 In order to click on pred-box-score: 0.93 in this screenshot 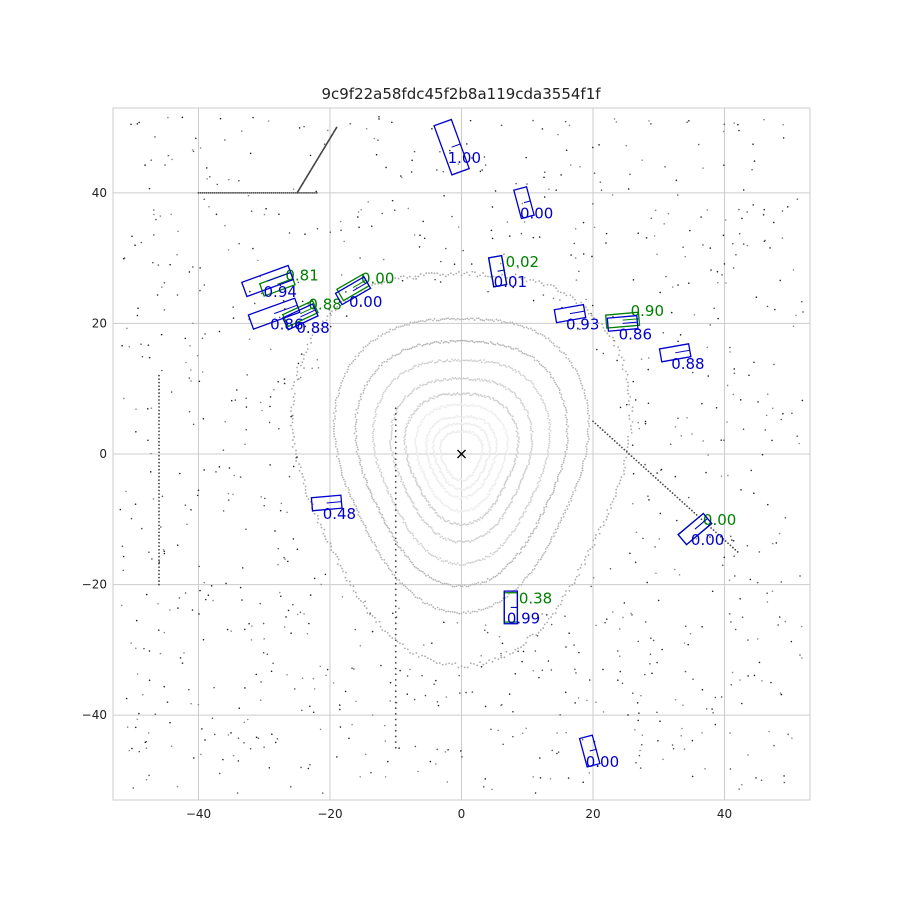, I will do `click(582, 325)`.